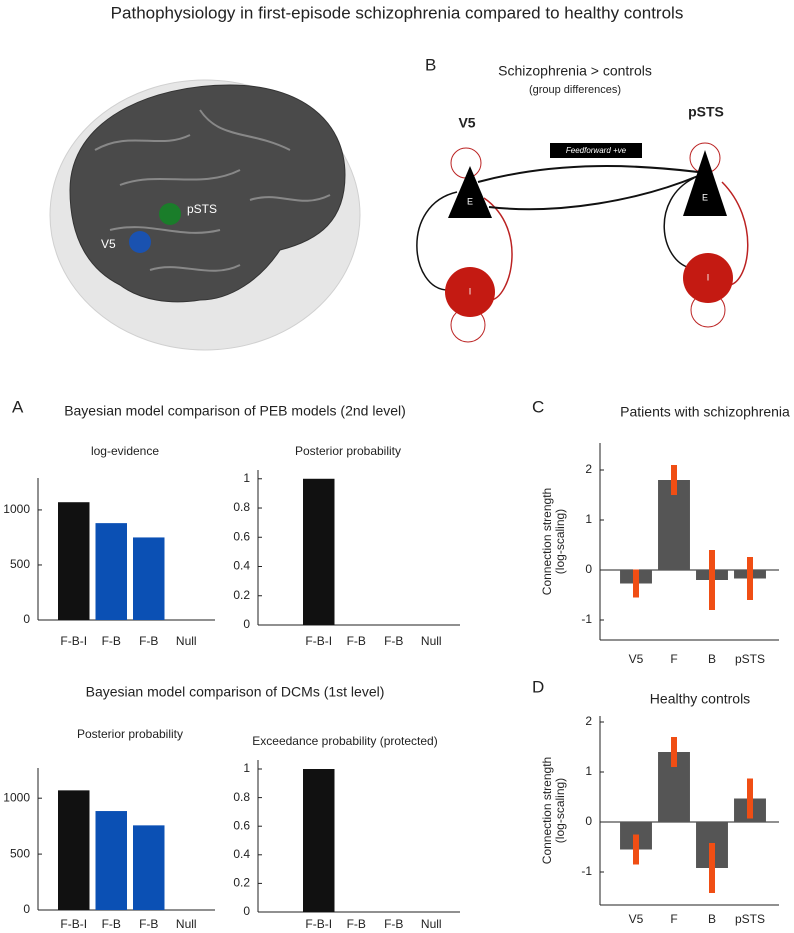 This screenshot has width=794, height=933. I want to click on self-loop, so click(466, 163).